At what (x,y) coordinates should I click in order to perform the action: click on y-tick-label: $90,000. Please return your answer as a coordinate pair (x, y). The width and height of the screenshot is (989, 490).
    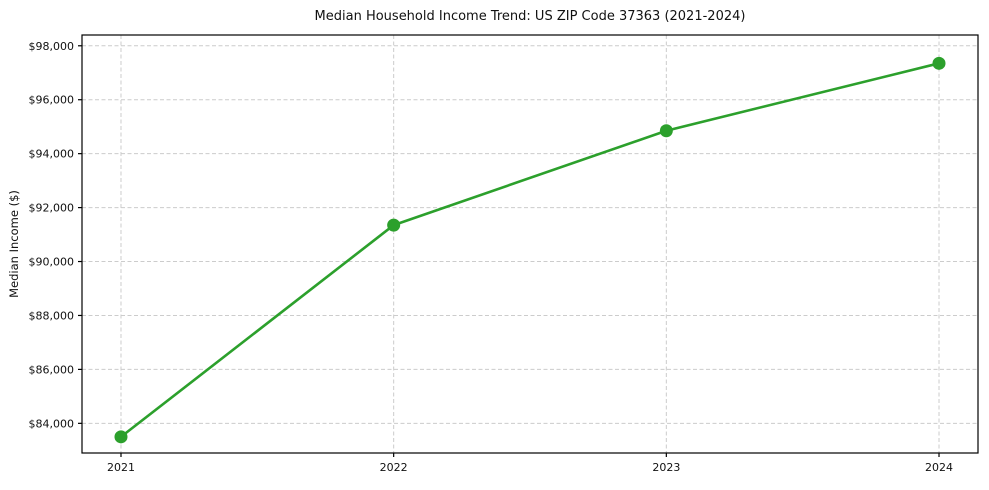
    Looking at the image, I should click on (52, 262).